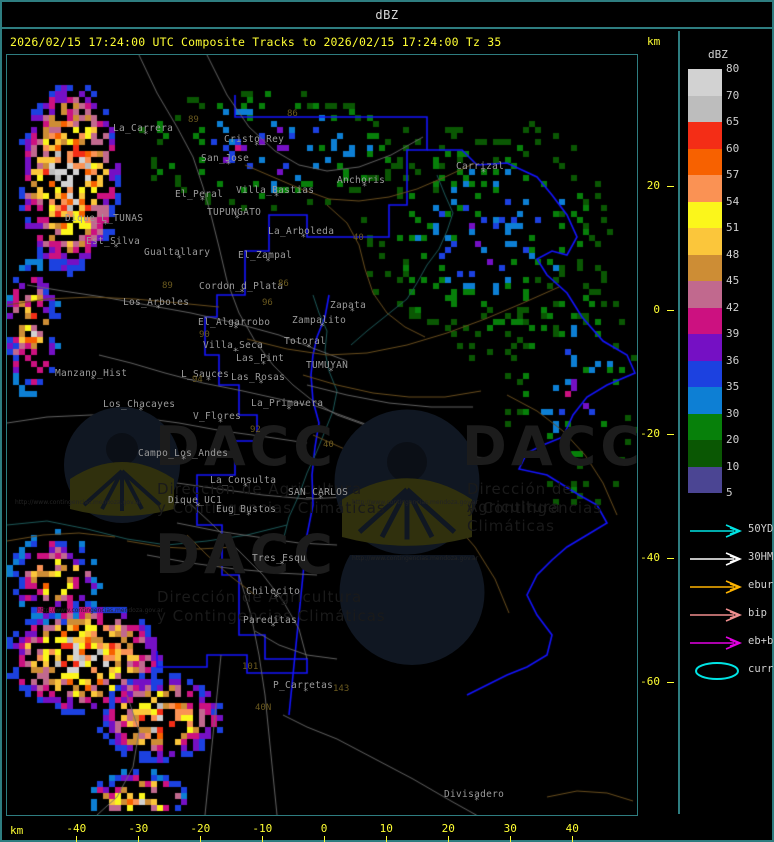 This screenshot has height=842, width=774. Describe the element at coordinates (729, 532) in the screenshot. I see `track-legend-row: 50YD` at that location.